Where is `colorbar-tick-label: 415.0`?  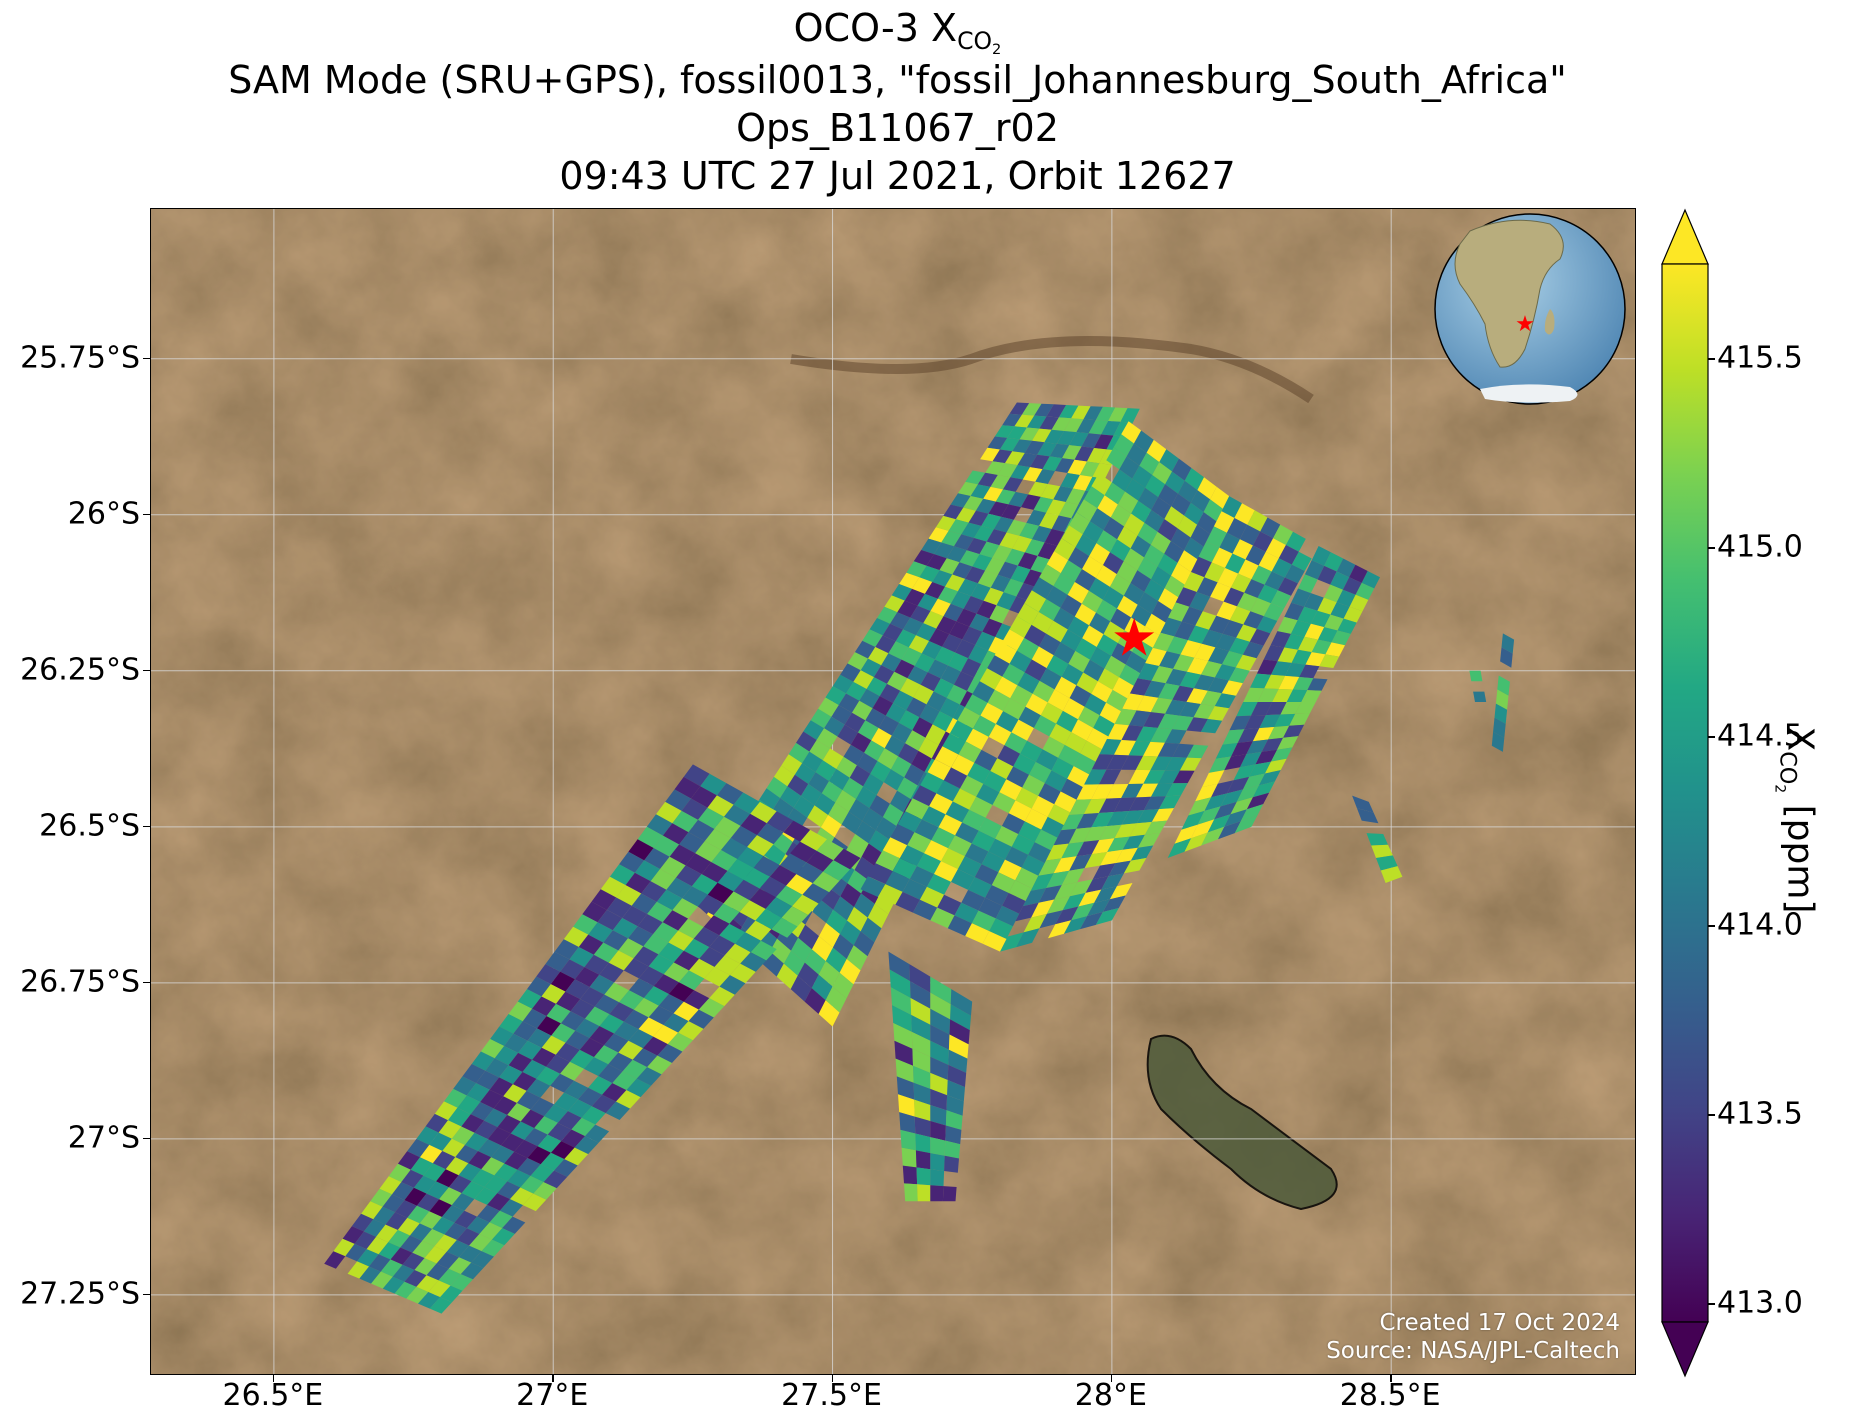
colorbar-tick-label: 415.0 is located at coordinates (1760, 547).